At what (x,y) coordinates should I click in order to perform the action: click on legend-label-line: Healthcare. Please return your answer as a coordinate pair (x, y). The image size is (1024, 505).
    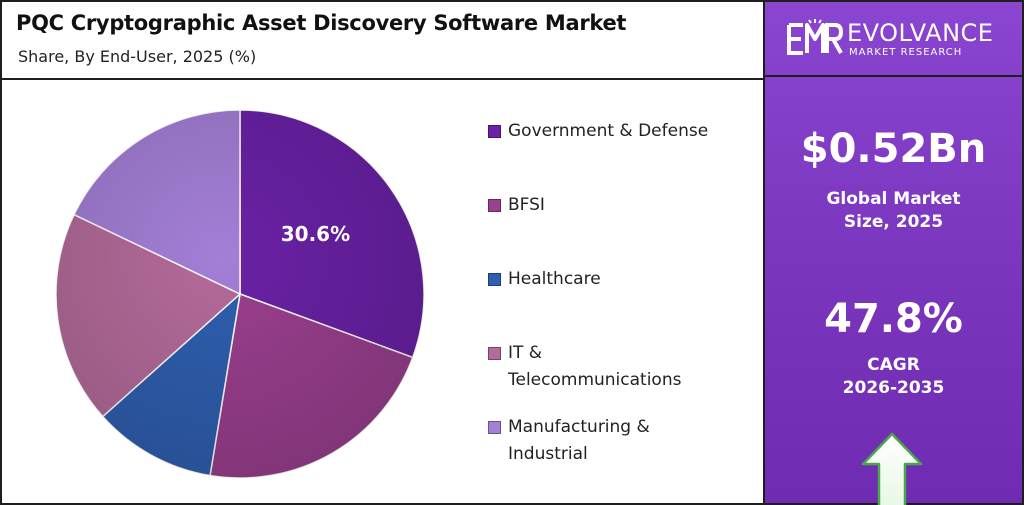
    Looking at the image, I should click on (554, 279).